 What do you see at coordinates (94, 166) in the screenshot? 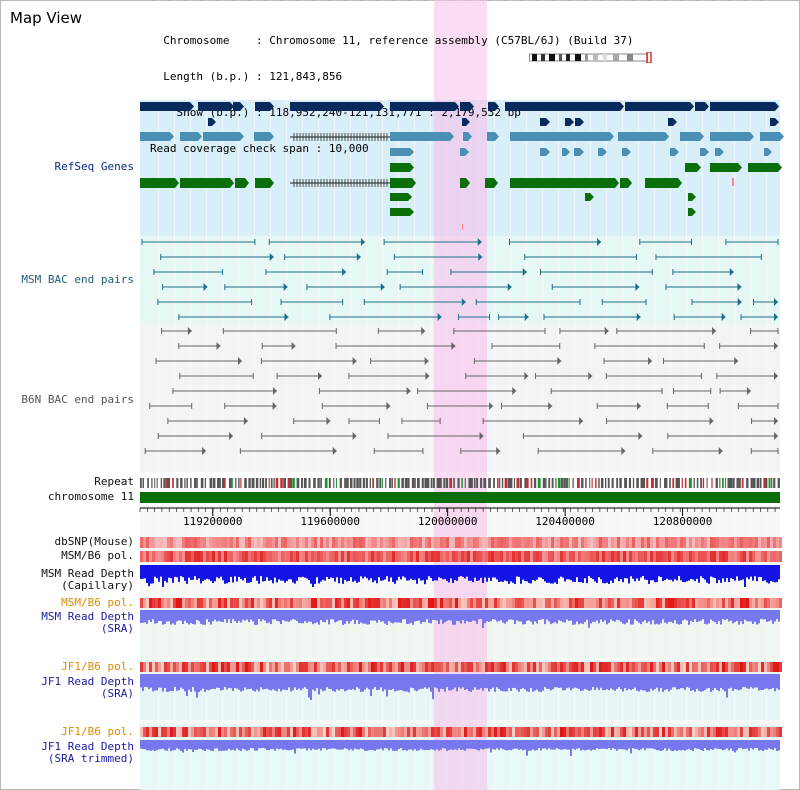
I see `track-label-refseq: RefSeq Genes` at bounding box center [94, 166].